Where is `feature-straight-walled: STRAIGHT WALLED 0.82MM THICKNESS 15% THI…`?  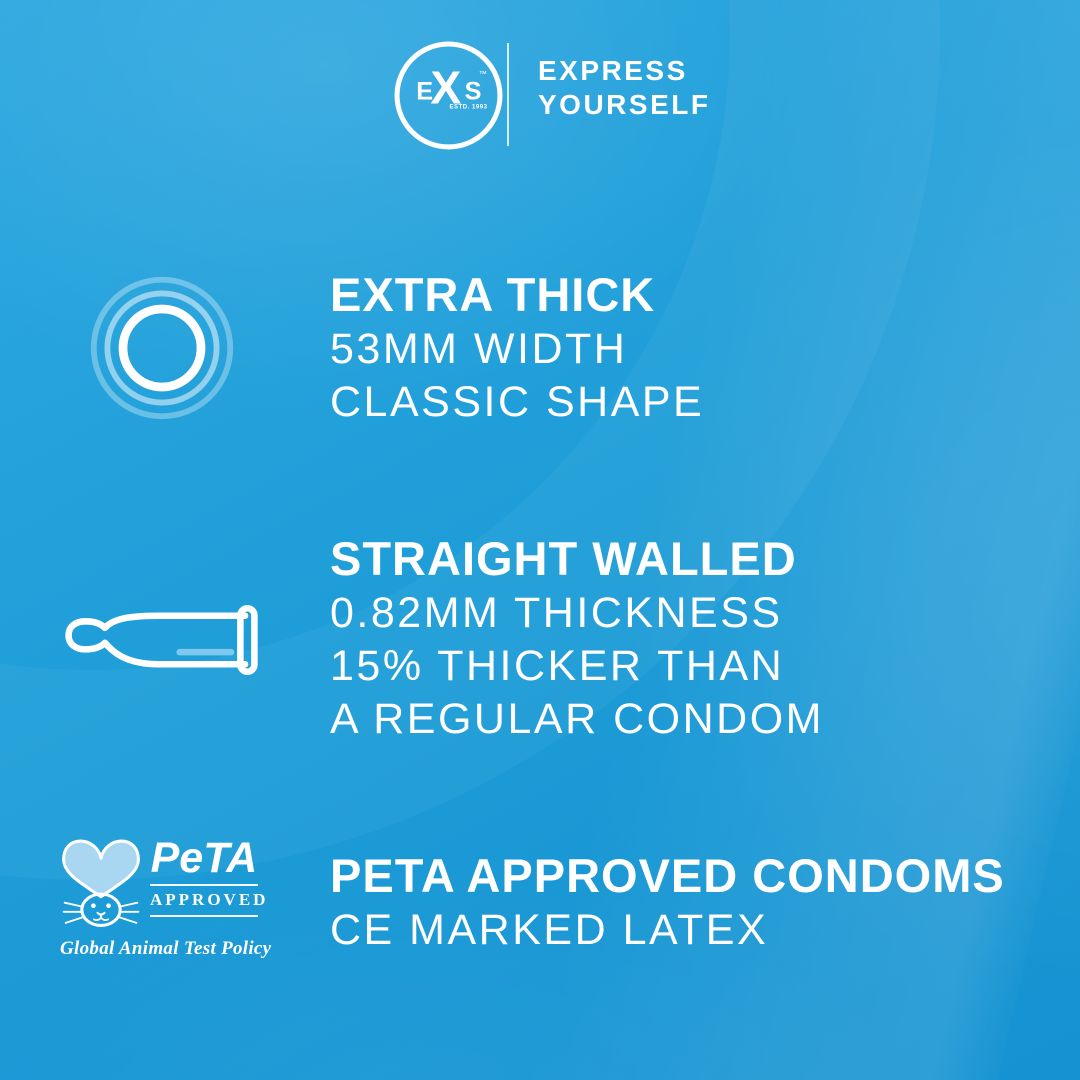
feature-straight-walled: STRAIGHT WALLED 0.82MM THICKNESS 15% THI… is located at coordinates (577, 638).